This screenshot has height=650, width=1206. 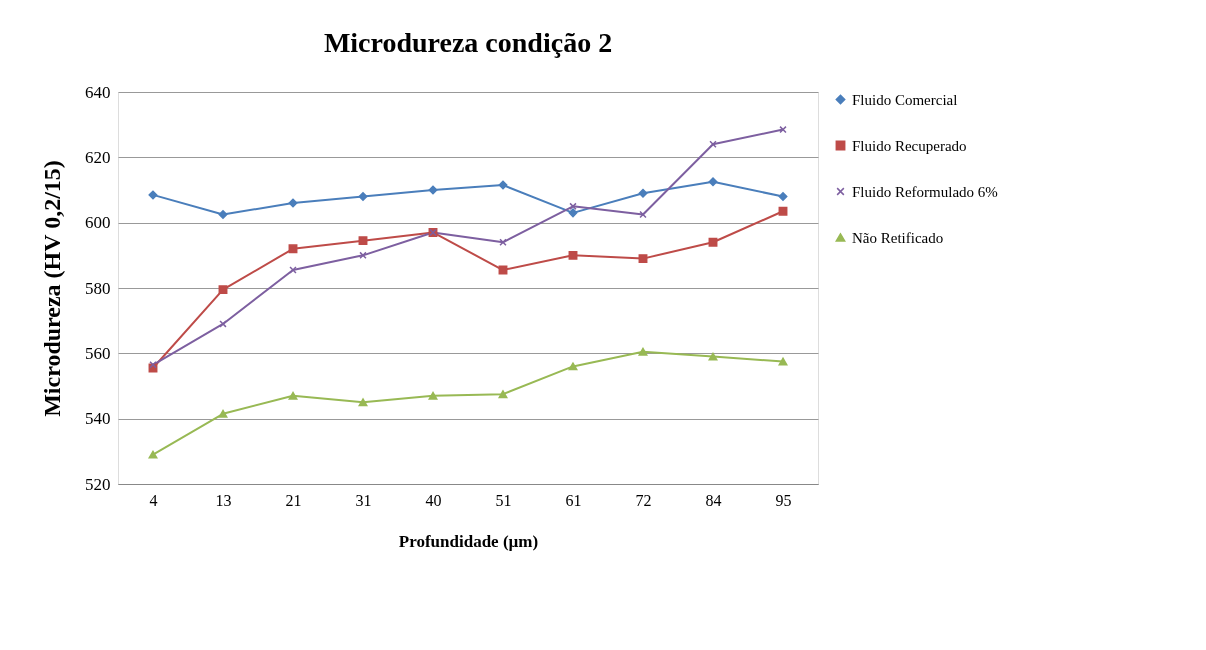 I want to click on x-axis-title: Profundidade (µm), so click(x=468, y=541).